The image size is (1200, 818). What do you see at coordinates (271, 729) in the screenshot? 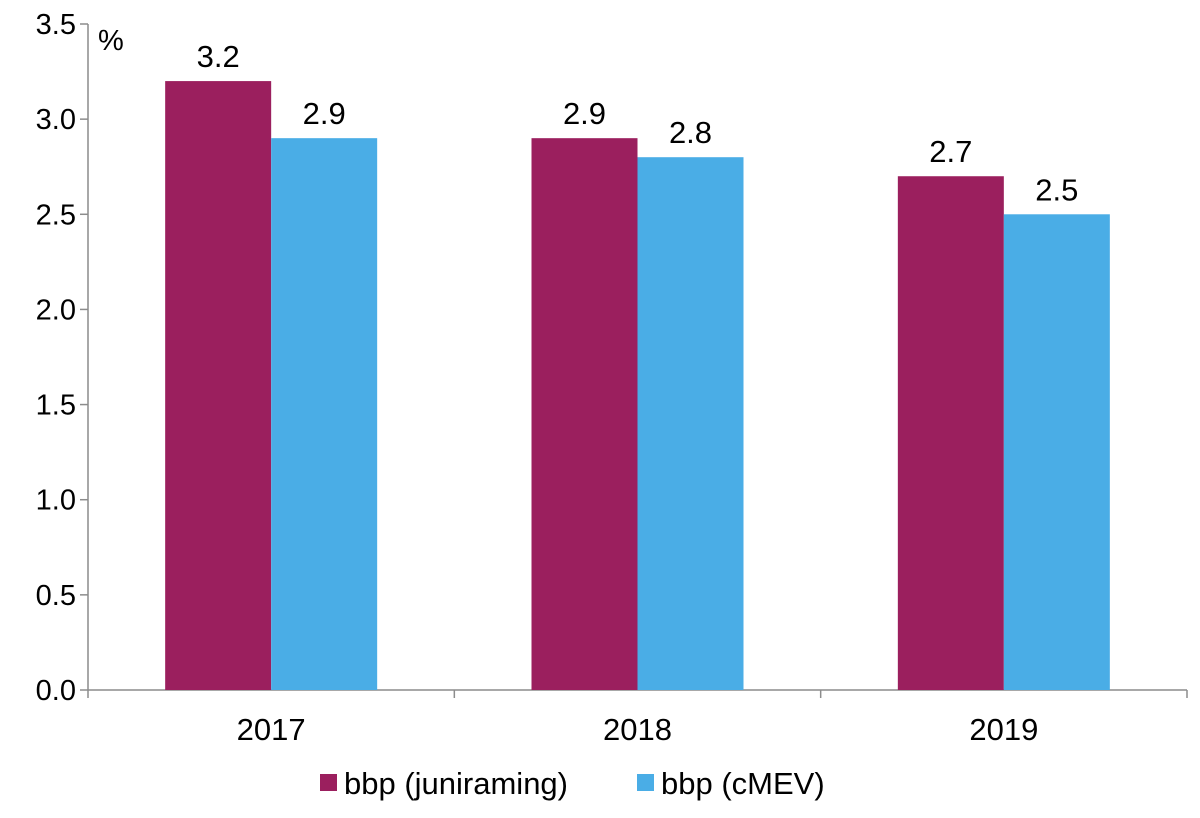
I see `x-category-label: 2017` at bounding box center [271, 729].